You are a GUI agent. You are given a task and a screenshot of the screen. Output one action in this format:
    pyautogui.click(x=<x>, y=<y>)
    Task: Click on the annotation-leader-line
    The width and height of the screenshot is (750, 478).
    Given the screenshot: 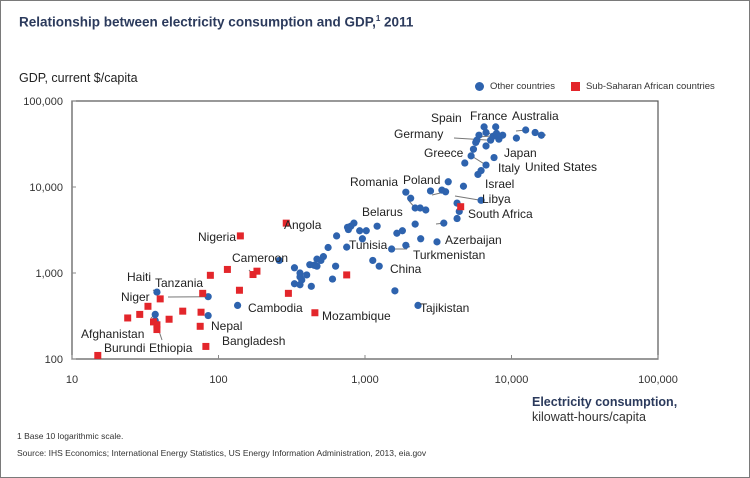 What is the action you would take?
    pyautogui.click(x=472, y=139)
    